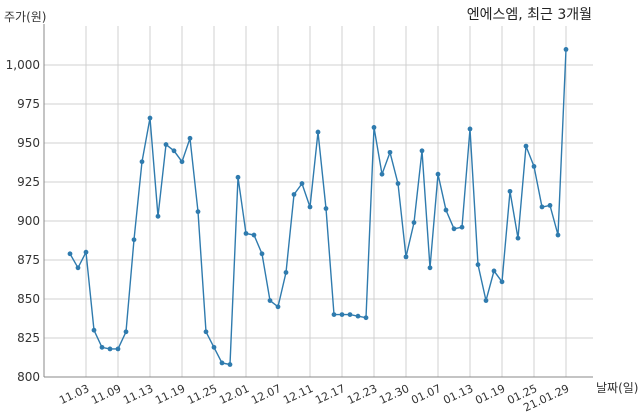 This screenshot has height=419, width=640. I want to click on y-tick-label: 1,000, so click(23, 65).